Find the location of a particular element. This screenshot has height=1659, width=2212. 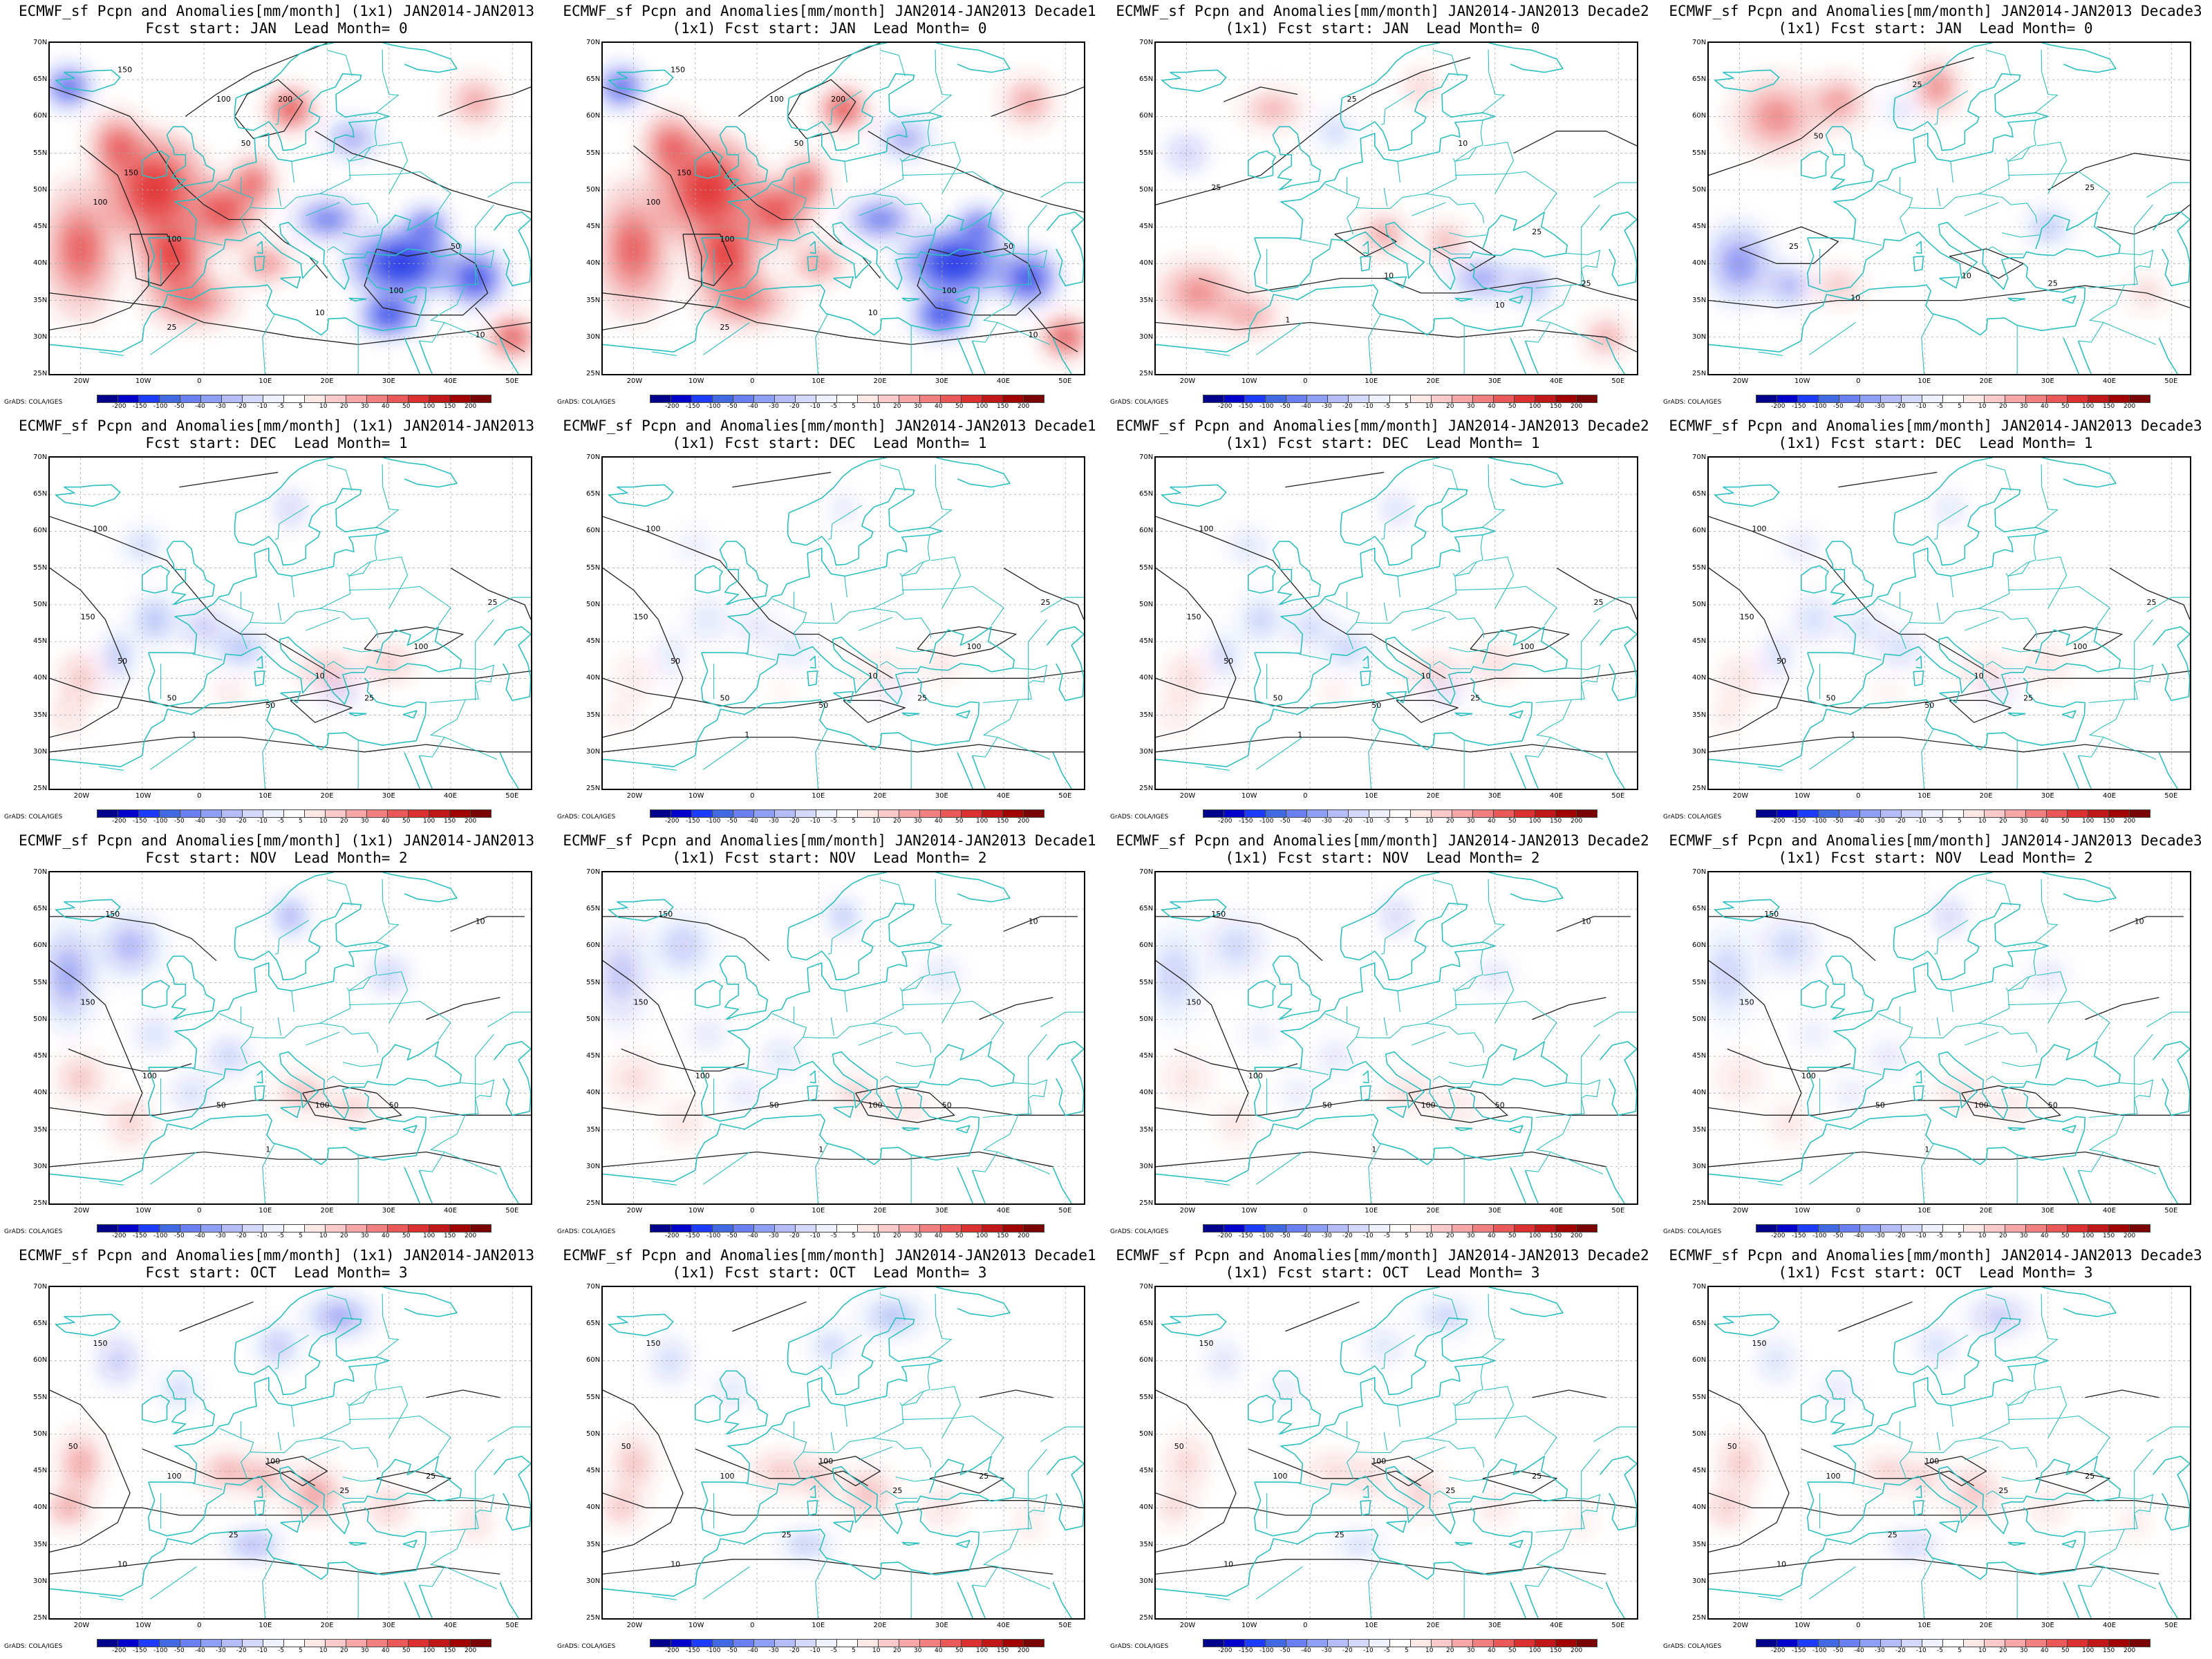

contour-label: 10 is located at coordinates (1782, 1563).